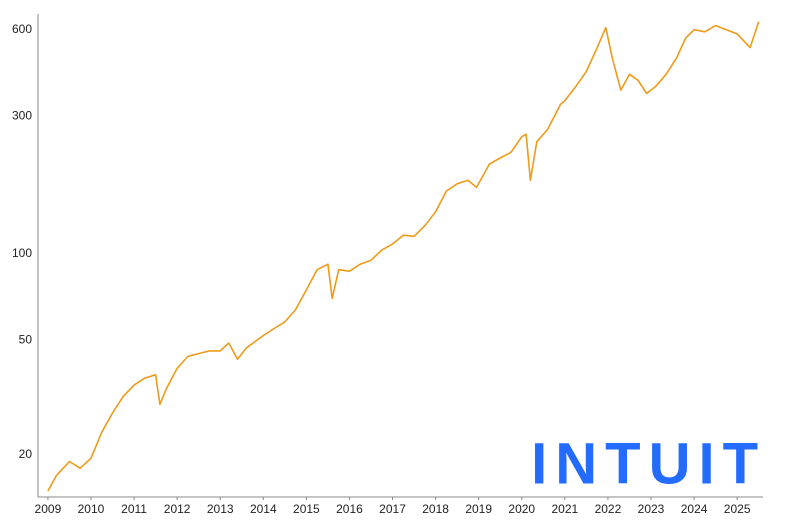  What do you see at coordinates (608, 509) in the screenshot?
I see `x-tick-label: 2022` at bounding box center [608, 509].